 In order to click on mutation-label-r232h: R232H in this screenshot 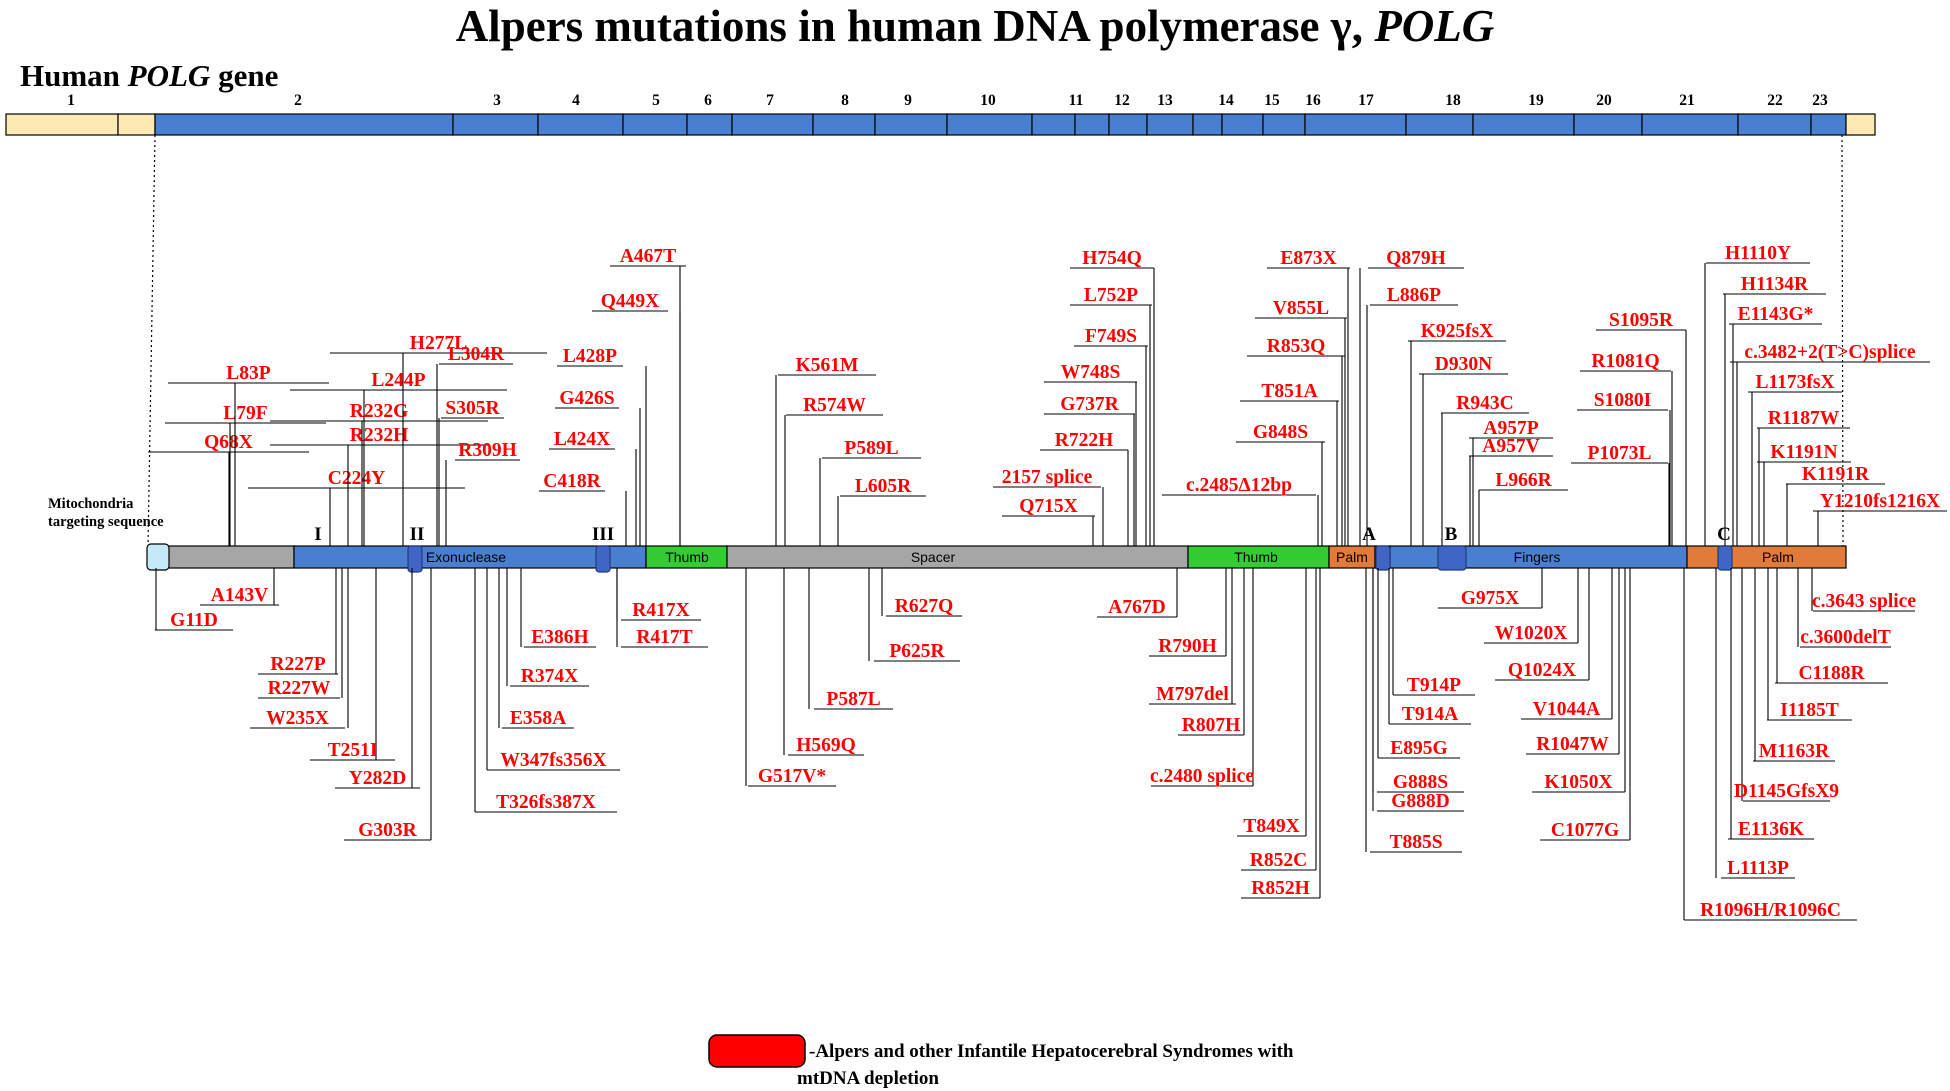, I will do `click(379, 435)`.